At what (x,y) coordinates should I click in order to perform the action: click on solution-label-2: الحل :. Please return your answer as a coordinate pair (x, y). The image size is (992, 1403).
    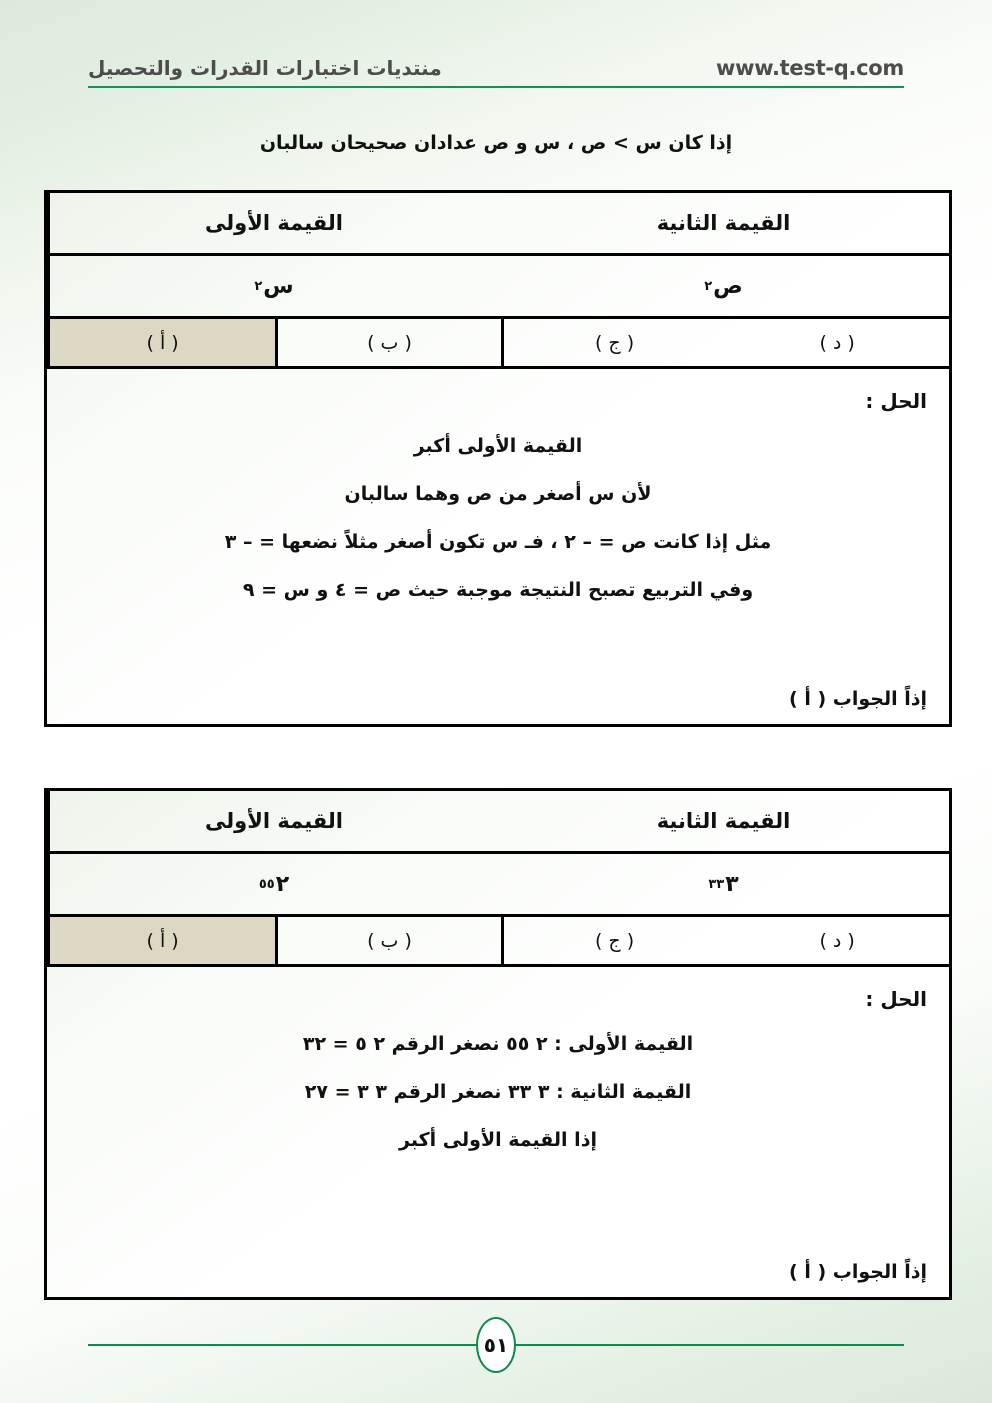
    Looking at the image, I should click on (896, 999).